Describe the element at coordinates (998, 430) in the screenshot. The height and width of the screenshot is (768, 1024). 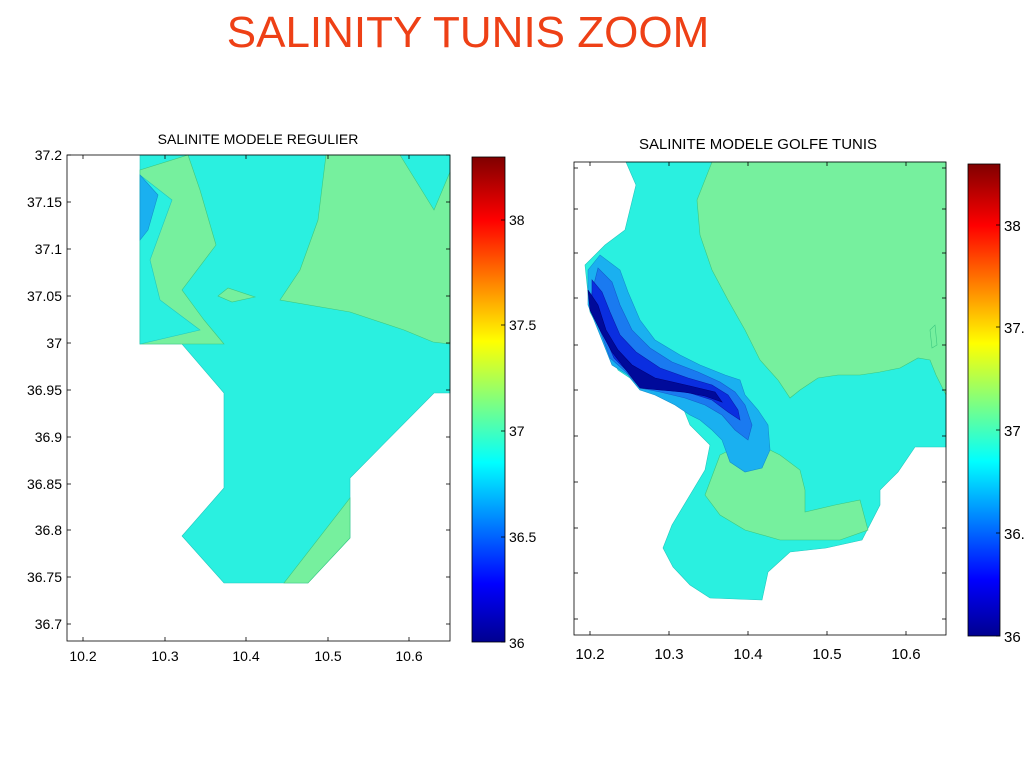
I see `right-colorbar-ticks` at that location.